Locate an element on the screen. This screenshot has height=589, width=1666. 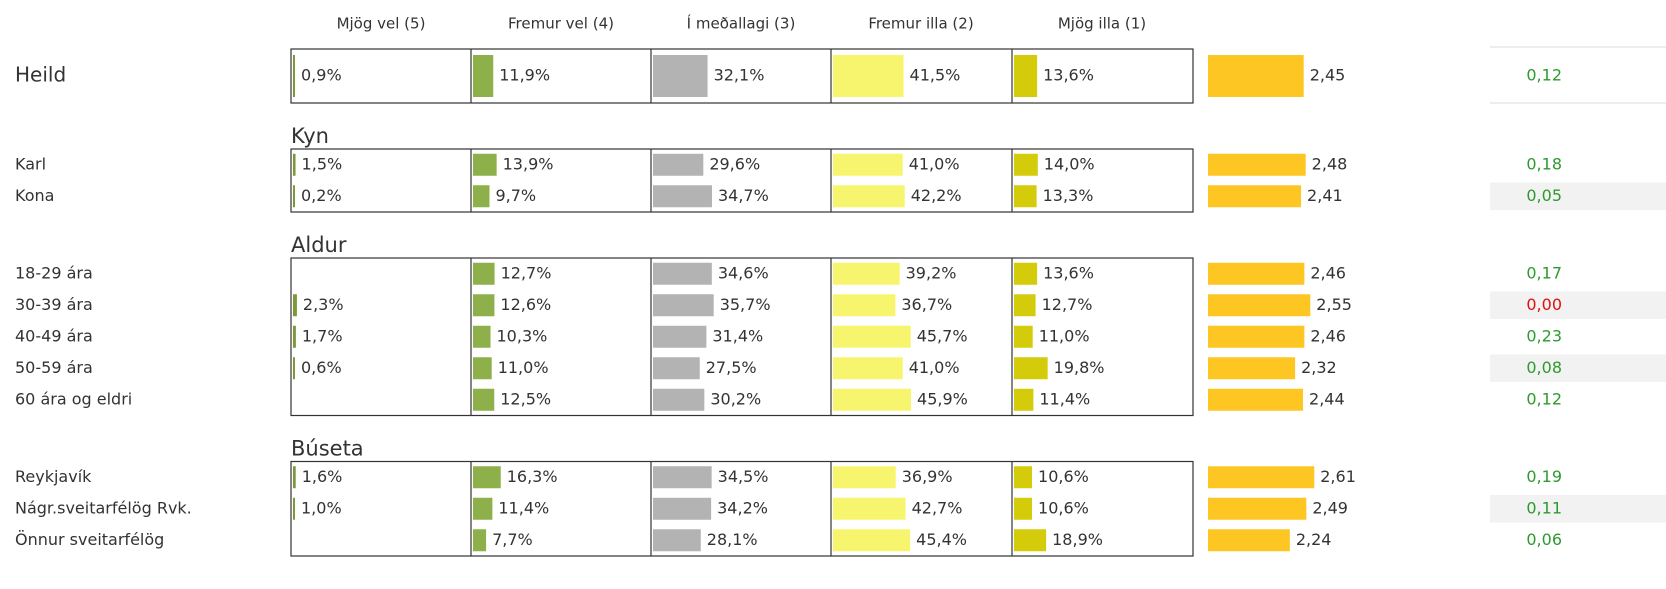
value-label: 30,2% is located at coordinates (735, 398).